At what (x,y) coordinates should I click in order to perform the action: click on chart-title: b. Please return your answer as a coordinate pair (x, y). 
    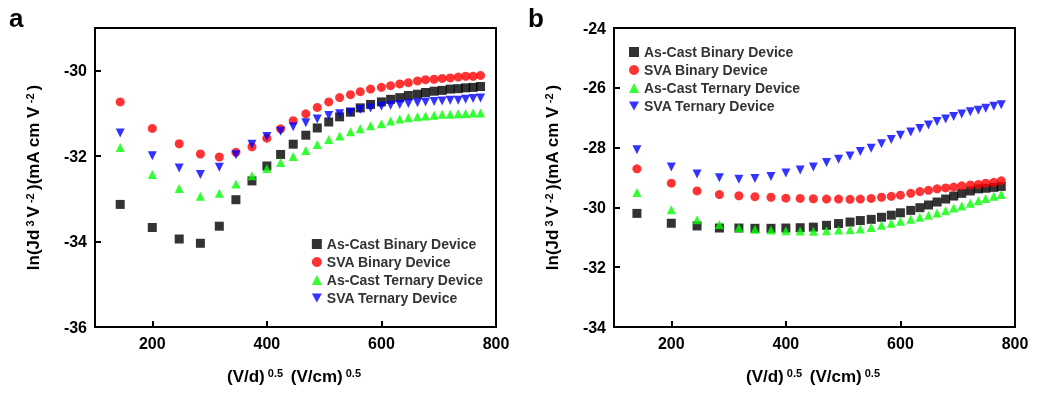
    Looking at the image, I should click on (536, 18).